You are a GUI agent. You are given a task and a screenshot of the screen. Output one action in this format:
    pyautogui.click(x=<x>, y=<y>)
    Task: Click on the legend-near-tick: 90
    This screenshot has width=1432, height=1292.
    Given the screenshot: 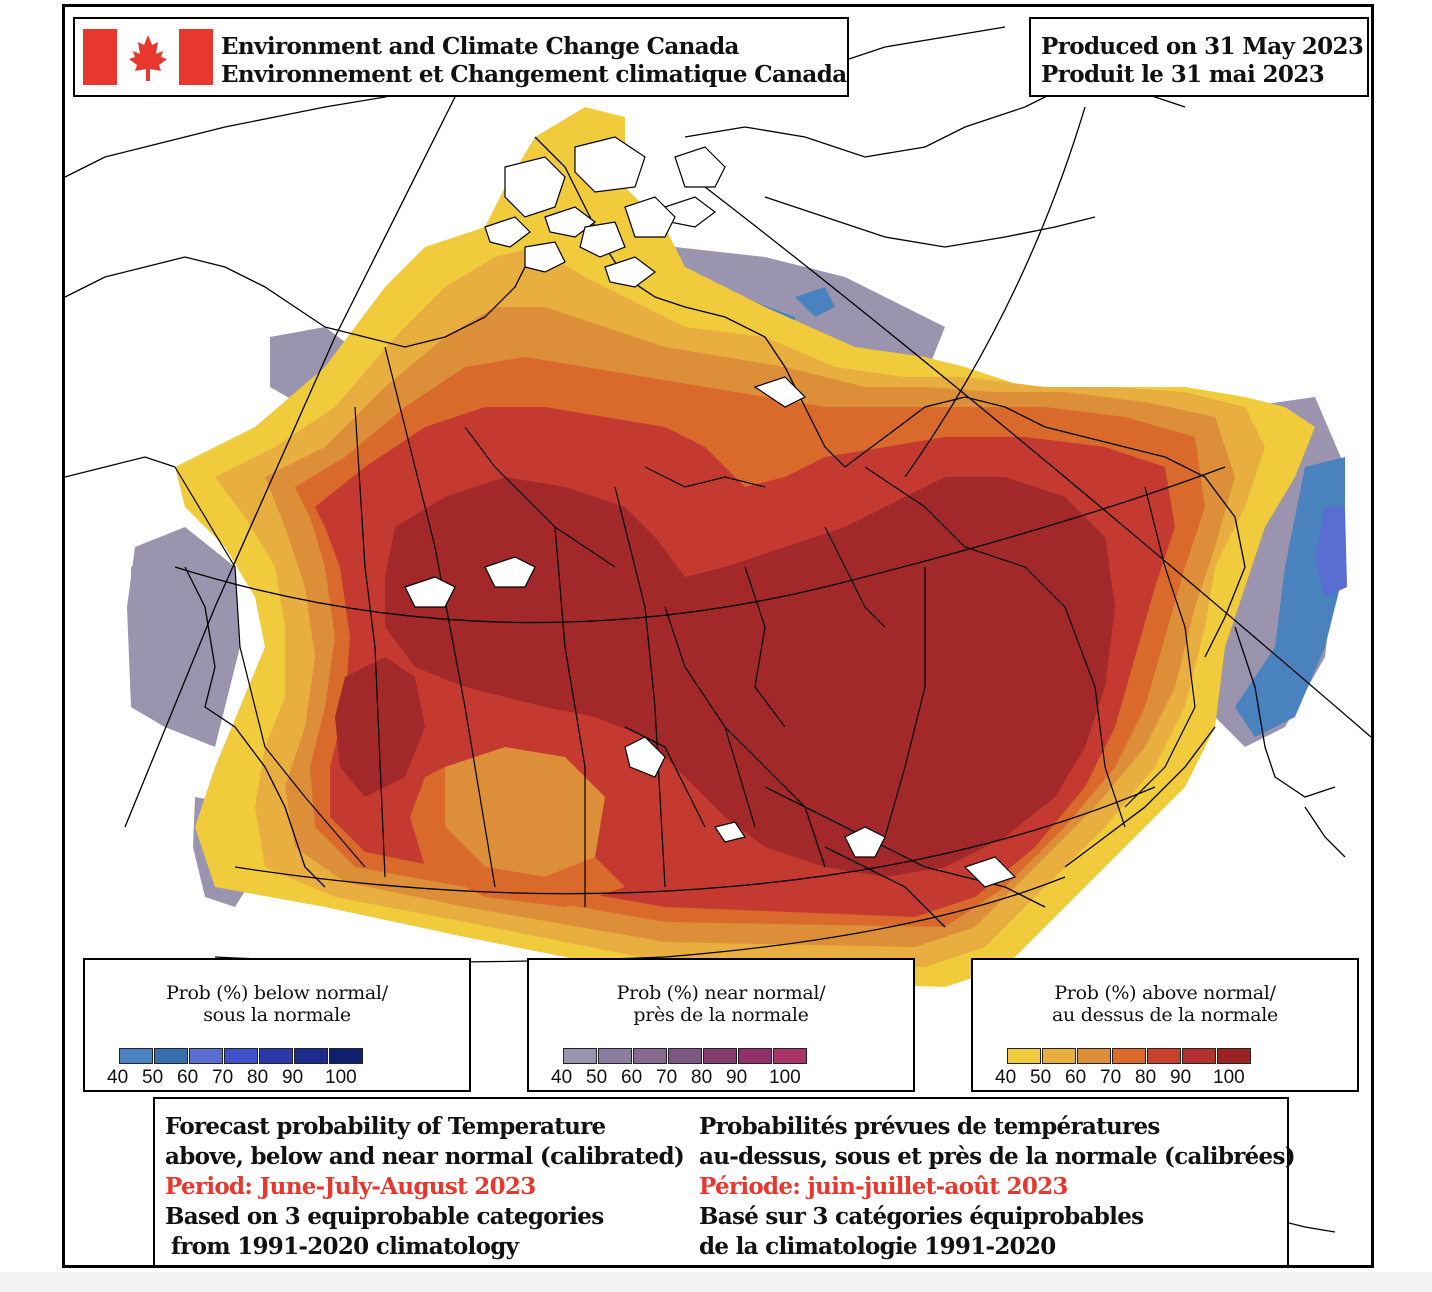 What is the action you would take?
    pyautogui.click(x=737, y=1077)
    